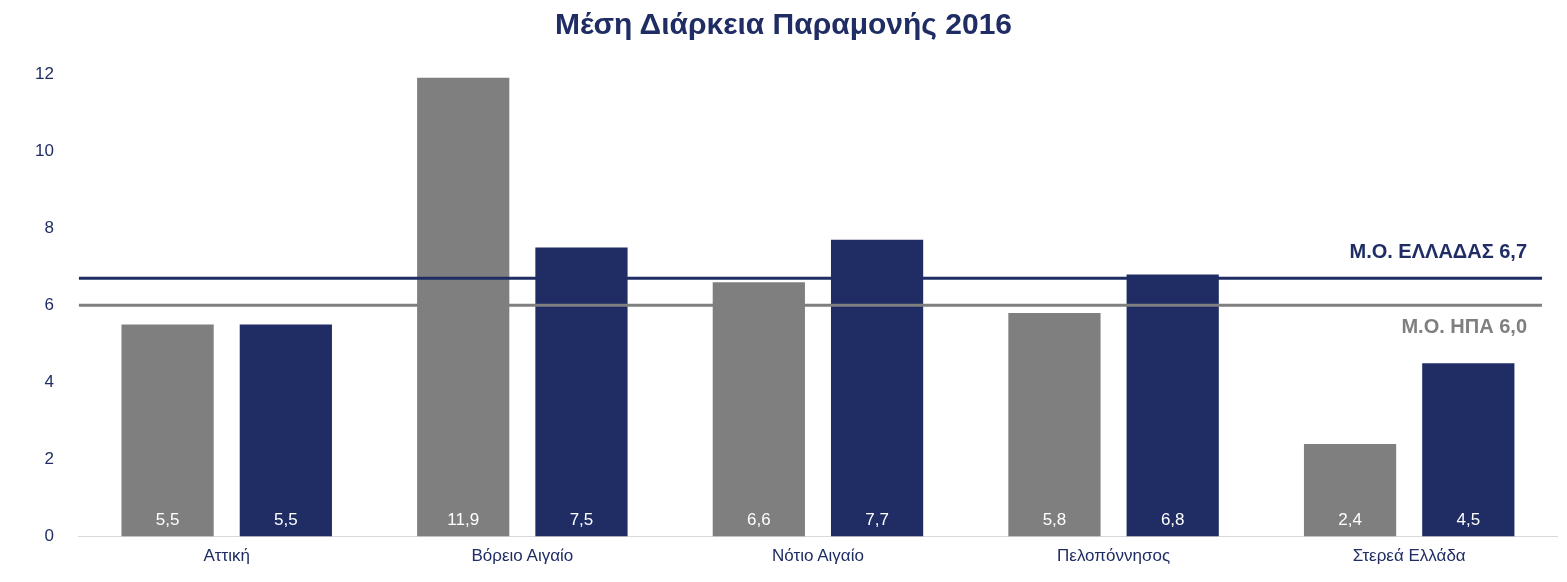 The width and height of the screenshot is (1567, 582). I want to click on data-label: 11,9, so click(463, 519).